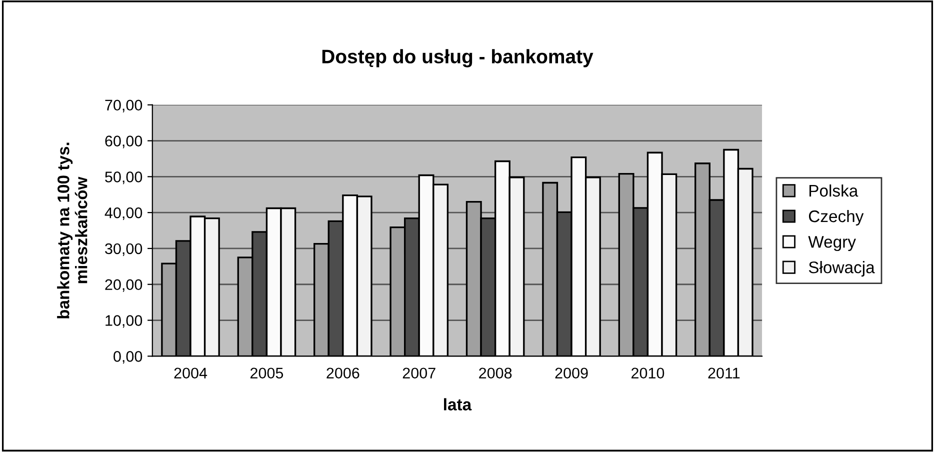  What do you see at coordinates (458, 404) in the screenshot?
I see `x-axis-title: lata` at bounding box center [458, 404].